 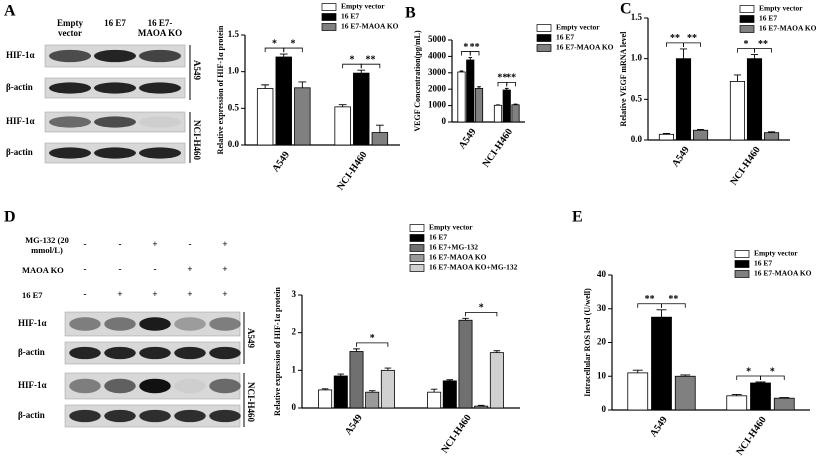 I want to click on lane-header: 16 E7-MAOA KO, so click(x=160, y=28).